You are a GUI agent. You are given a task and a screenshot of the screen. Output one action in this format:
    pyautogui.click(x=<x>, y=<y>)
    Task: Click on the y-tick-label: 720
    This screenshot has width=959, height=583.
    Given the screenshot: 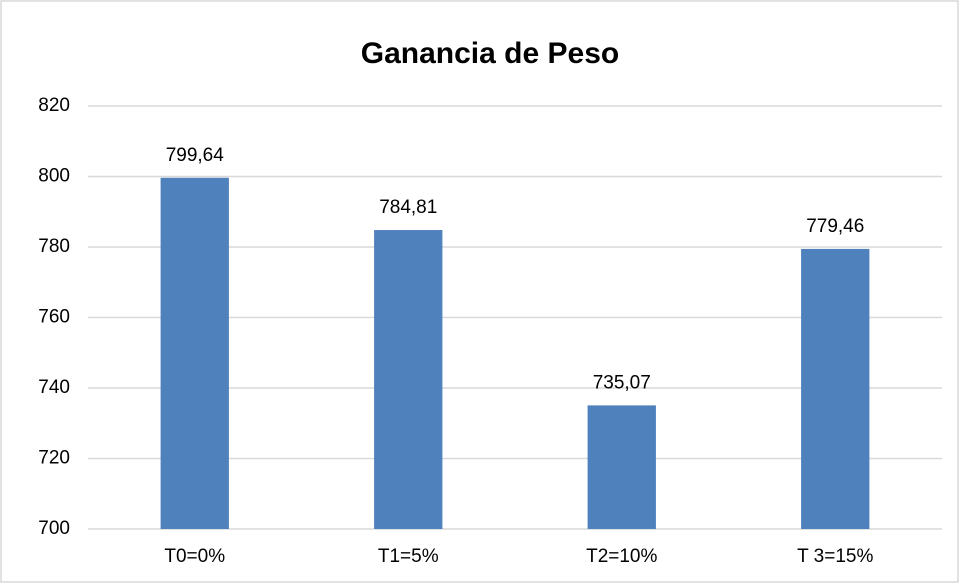 What is the action you would take?
    pyautogui.click(x=54, y=458)
    